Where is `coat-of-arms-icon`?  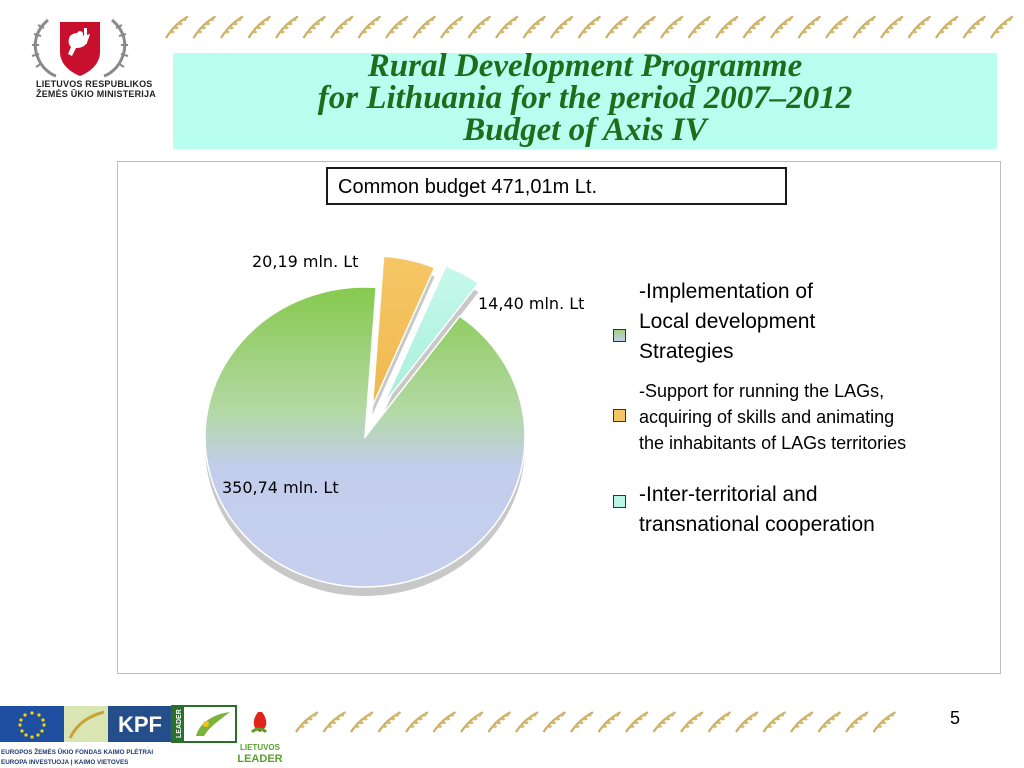
coat-of-arms-icon is located at coordinates (80, 48).